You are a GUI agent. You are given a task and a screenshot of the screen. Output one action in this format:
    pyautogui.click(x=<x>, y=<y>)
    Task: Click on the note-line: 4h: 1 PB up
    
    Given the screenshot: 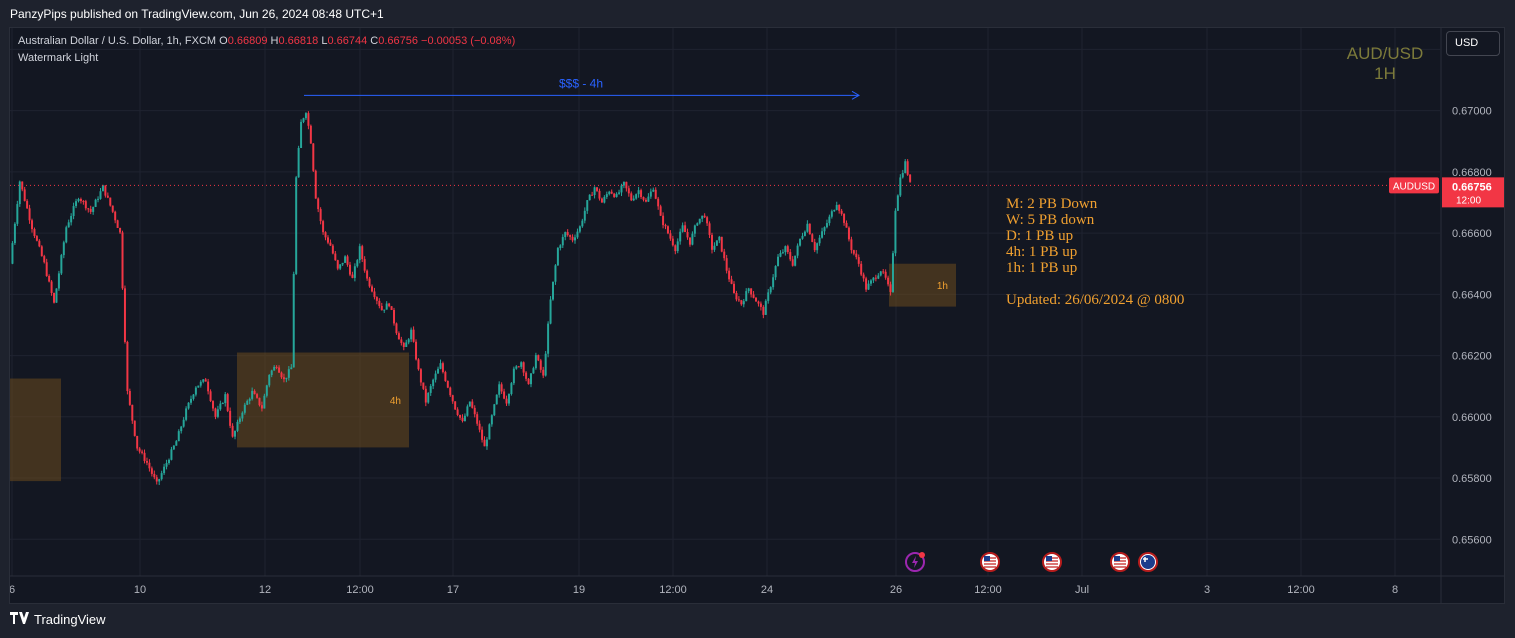 What is the action you would take?
    pyautogui.click(x=1042, y=252)
    